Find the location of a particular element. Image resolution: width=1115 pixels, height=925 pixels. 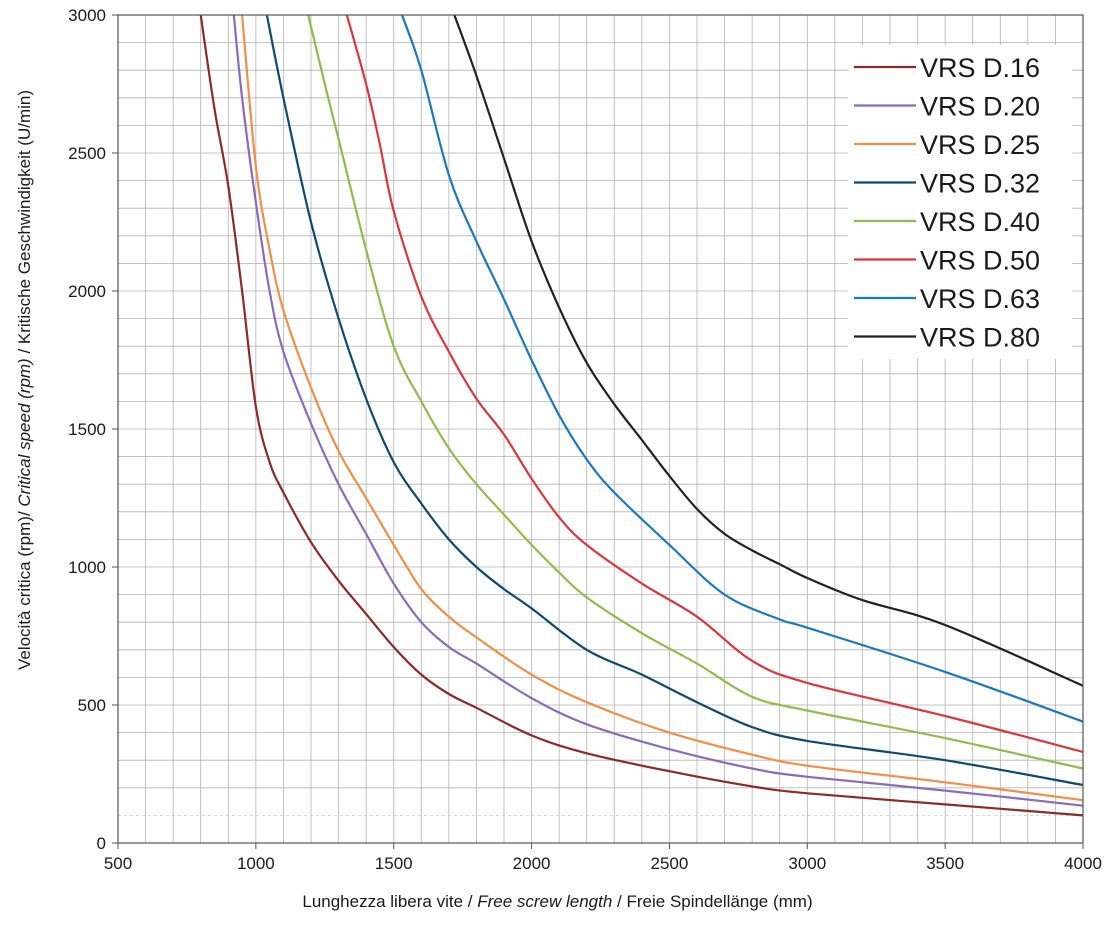

legend-label-vrs-d-32: VRS D.32 is located at coordinates (980, 184).